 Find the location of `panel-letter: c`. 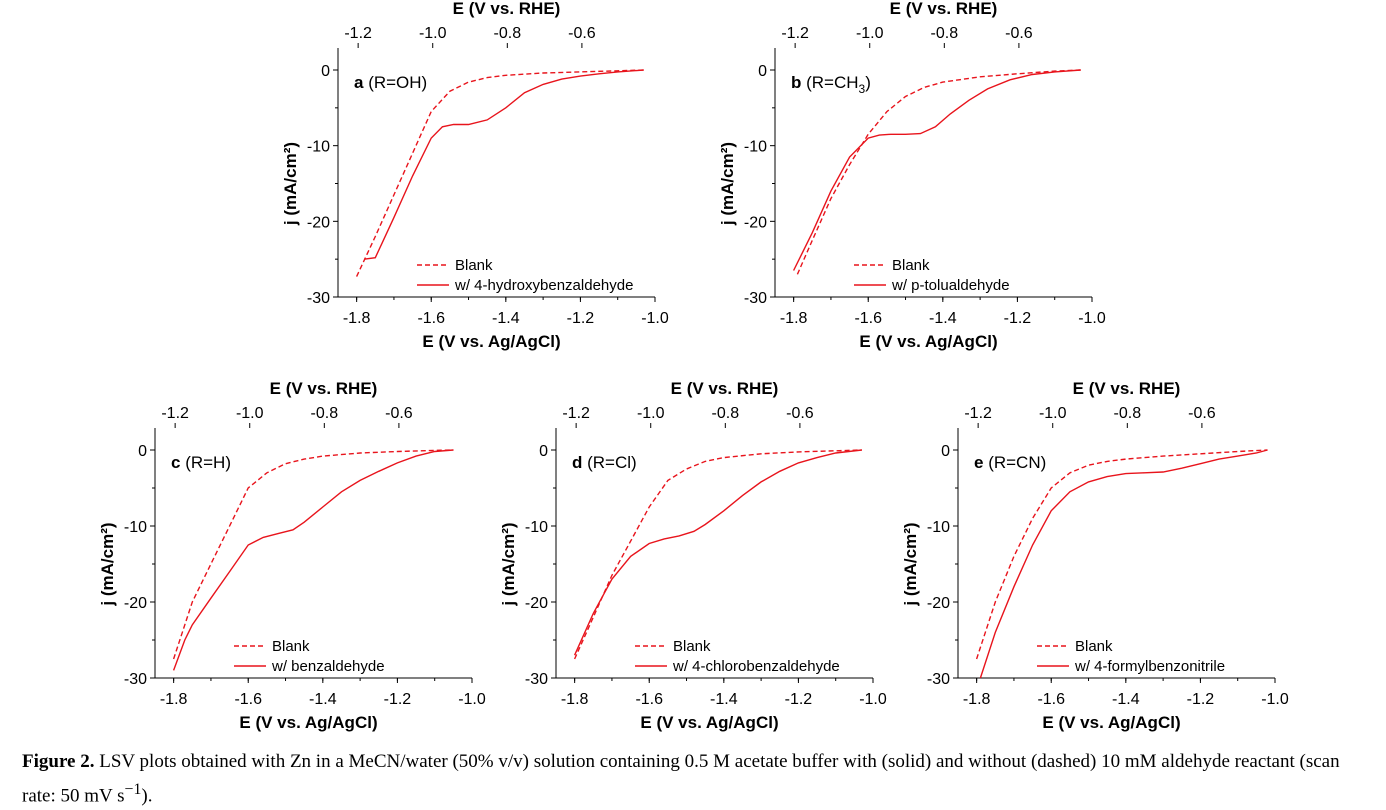

panel-letter: c is located at coordinates (178, 462).